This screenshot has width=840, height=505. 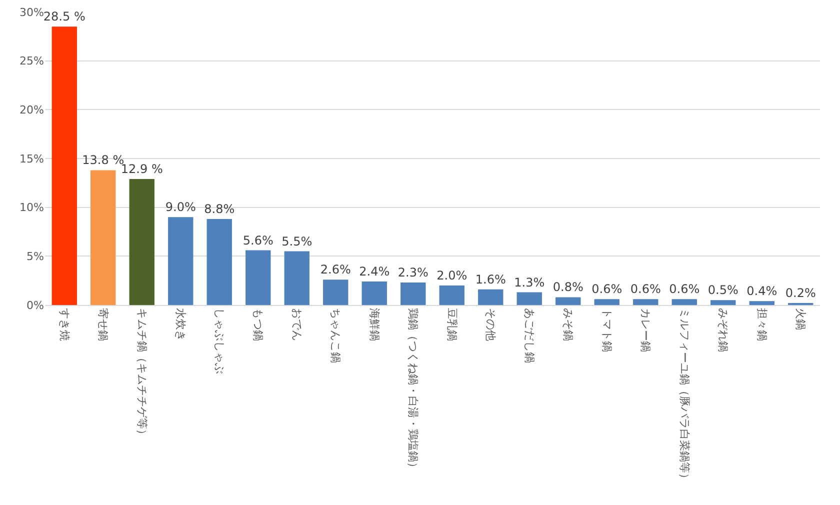 I want to click on data-label: 5.6%, so click(x=258, y=240).